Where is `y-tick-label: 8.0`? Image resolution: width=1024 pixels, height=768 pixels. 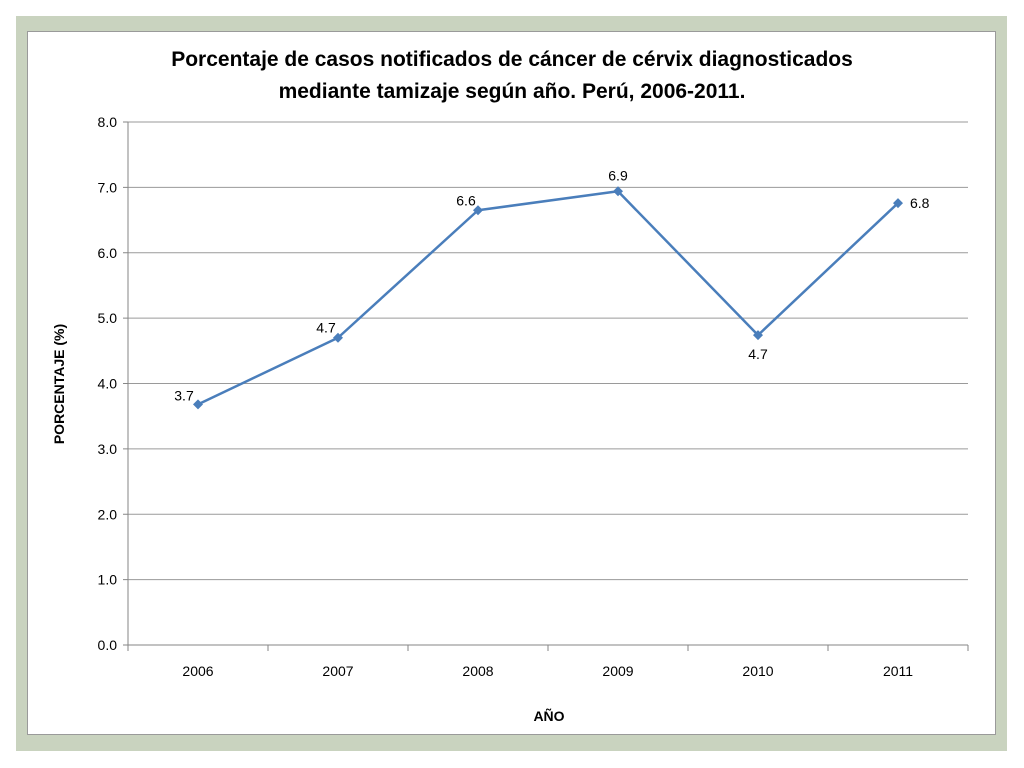 y-tick-label: 8.0 is located at coordinates (108, 122).